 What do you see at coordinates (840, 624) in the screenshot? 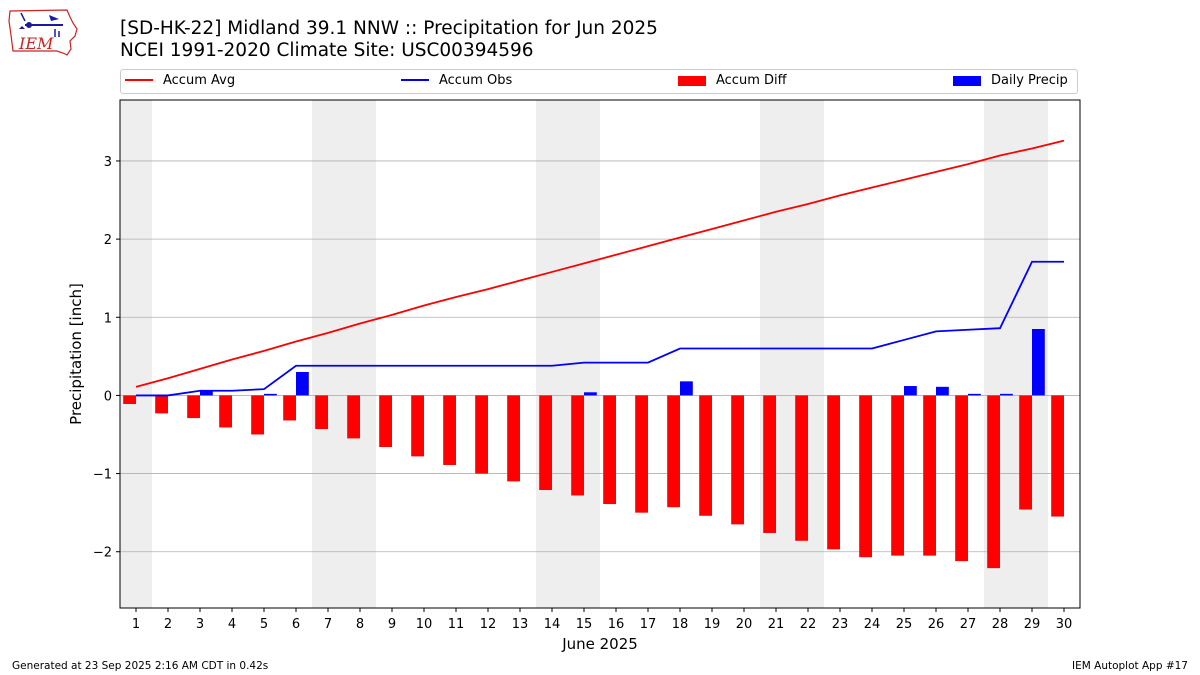
I see `x-tick-label: 23` at bounding box center [840, 624].